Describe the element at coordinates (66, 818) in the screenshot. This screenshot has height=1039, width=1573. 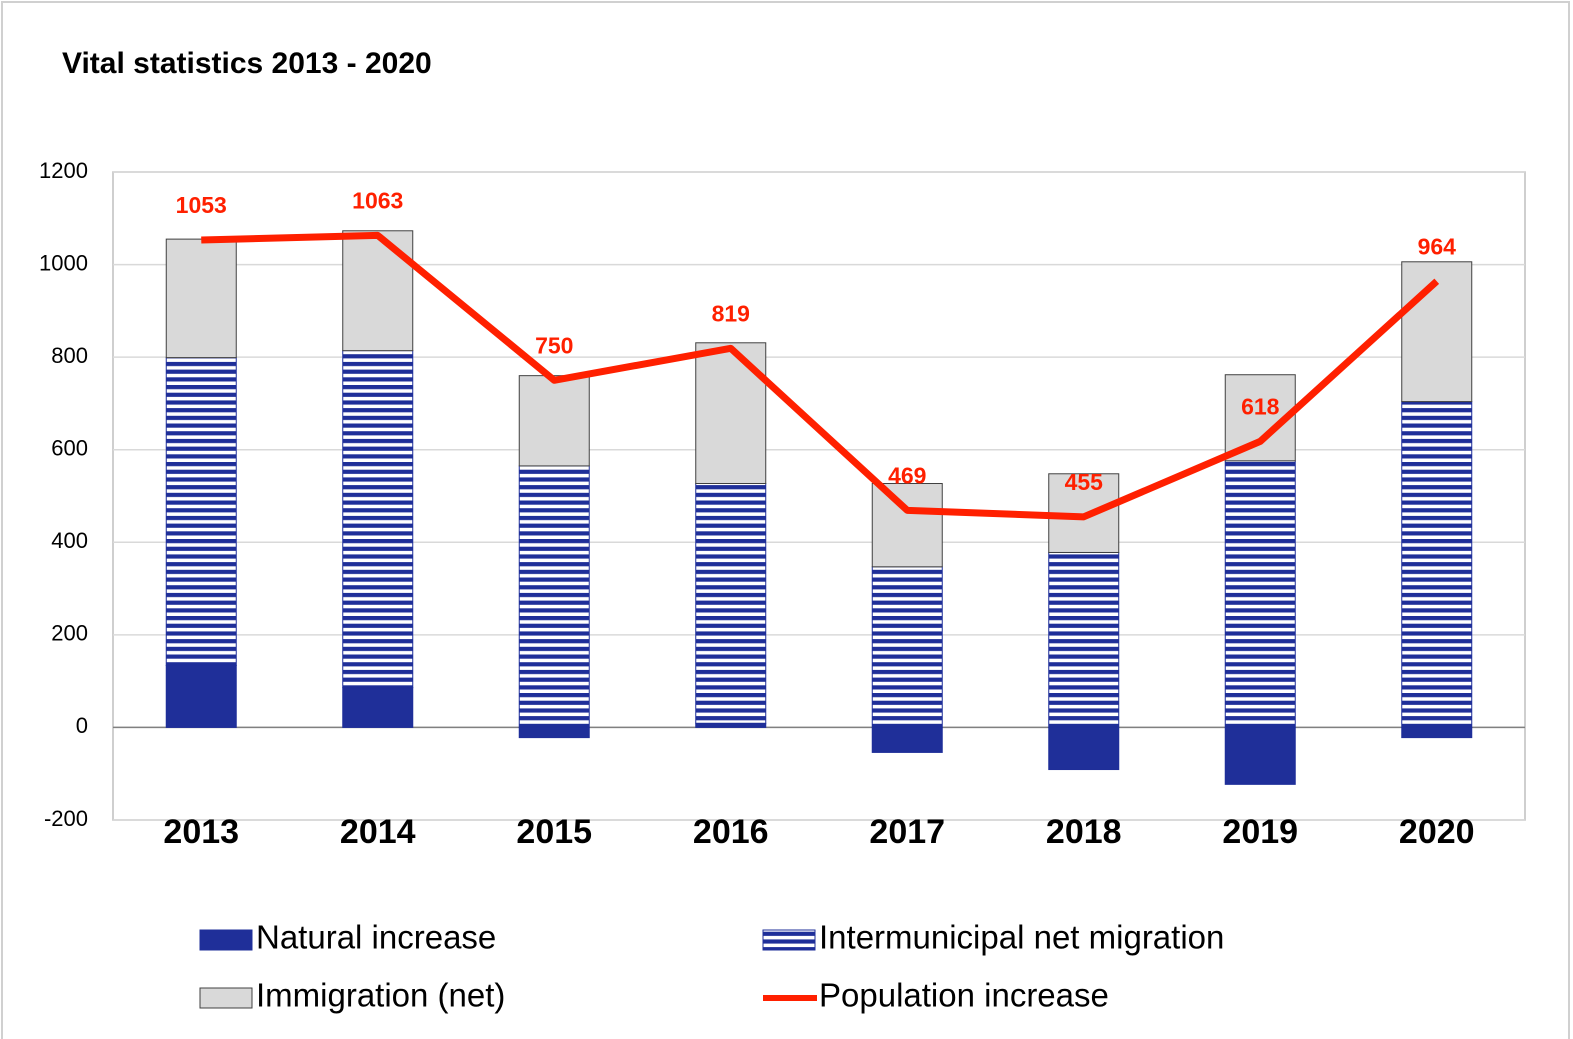
I see `y-tick-label: -200` at that location.